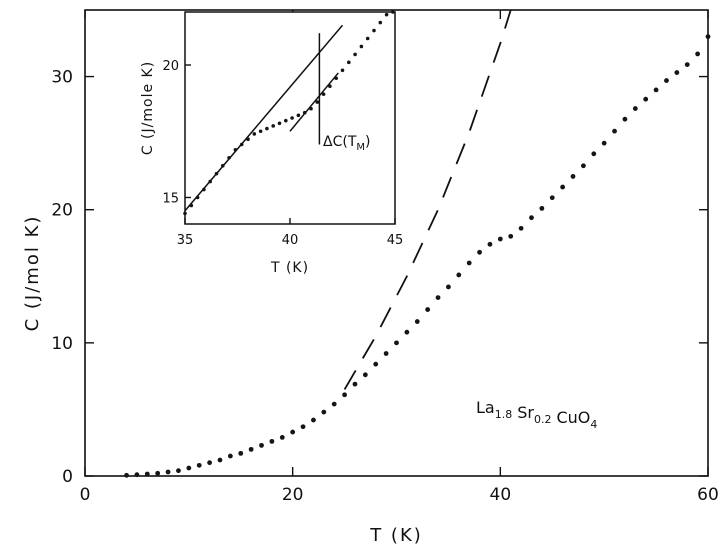  I want to click on delta-c-annotation-main: ΔC(T, so click(340, 142).